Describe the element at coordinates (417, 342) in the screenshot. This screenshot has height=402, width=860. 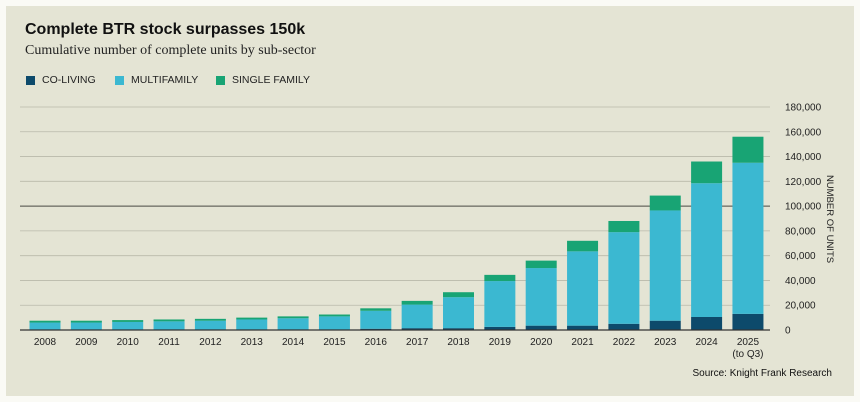
I see `x-tick-label: 2017` at that location.